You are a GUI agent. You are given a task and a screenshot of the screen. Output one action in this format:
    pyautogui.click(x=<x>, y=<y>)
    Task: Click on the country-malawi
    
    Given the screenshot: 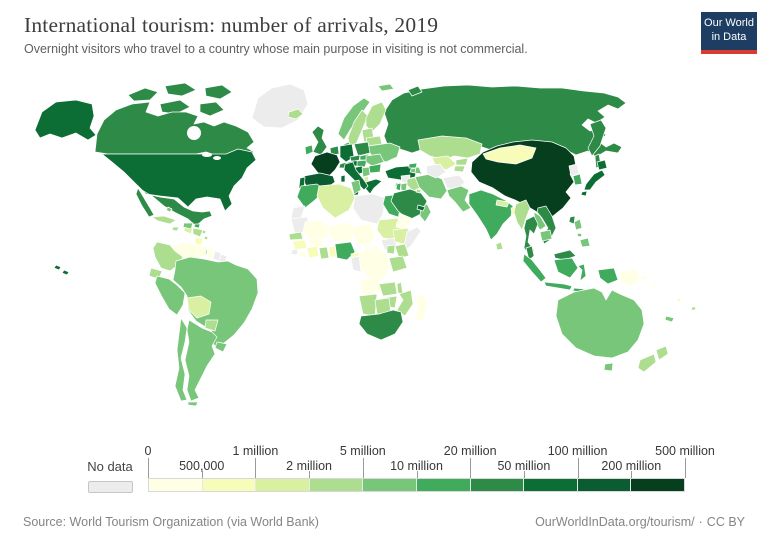 What is the action you would take?
    pyautogui.click(x=400, y=288)
    